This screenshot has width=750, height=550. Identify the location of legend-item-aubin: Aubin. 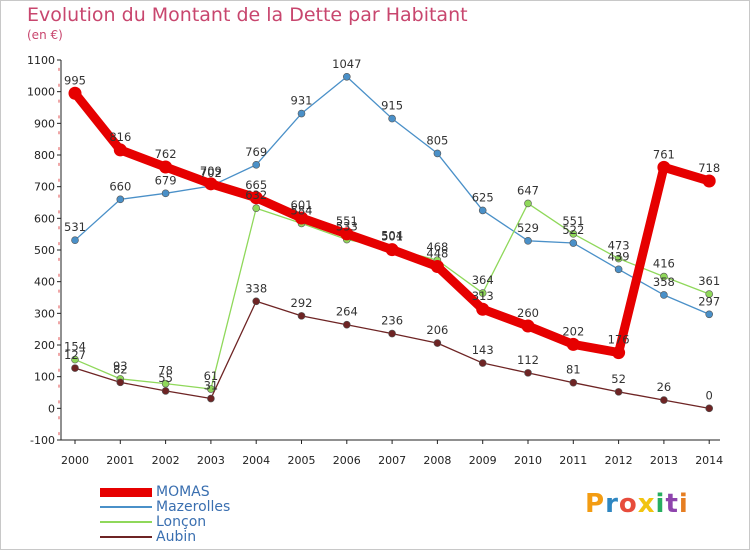
(250, 537).